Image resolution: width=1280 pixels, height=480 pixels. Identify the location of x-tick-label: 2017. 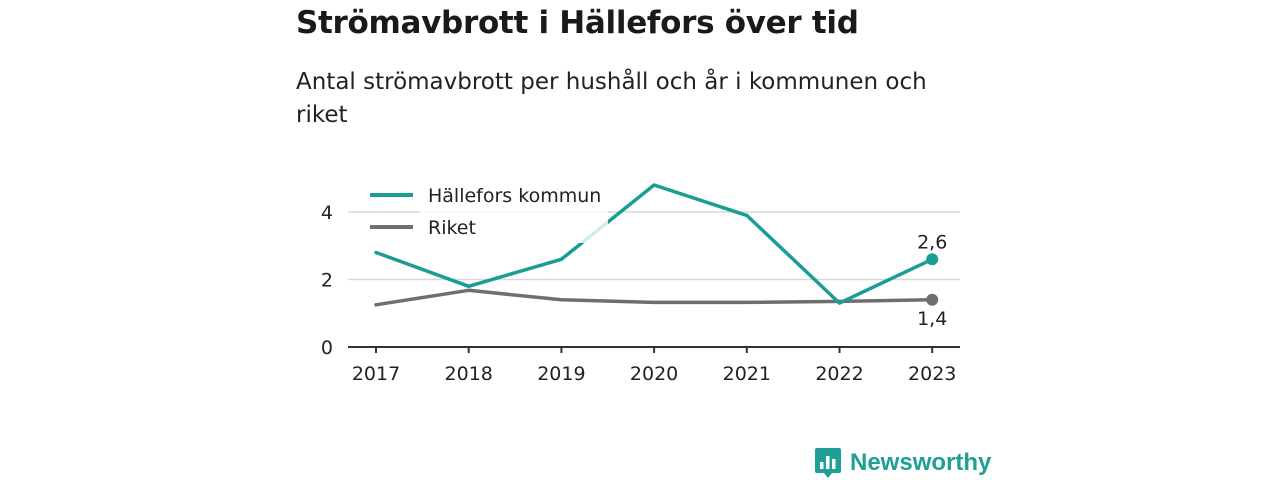
(376, 374).